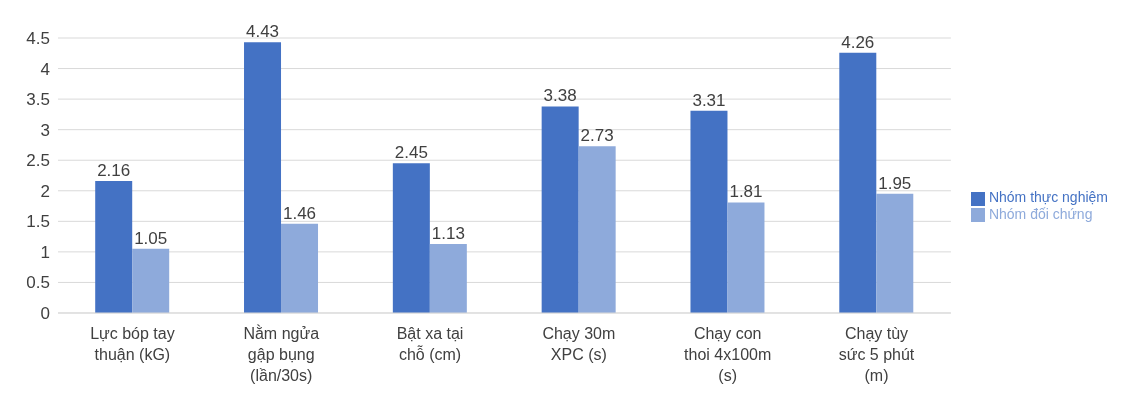 This screenshot has width=1142, height=413. I want to click on y-tick-label: 2.5, so click(38, 161).